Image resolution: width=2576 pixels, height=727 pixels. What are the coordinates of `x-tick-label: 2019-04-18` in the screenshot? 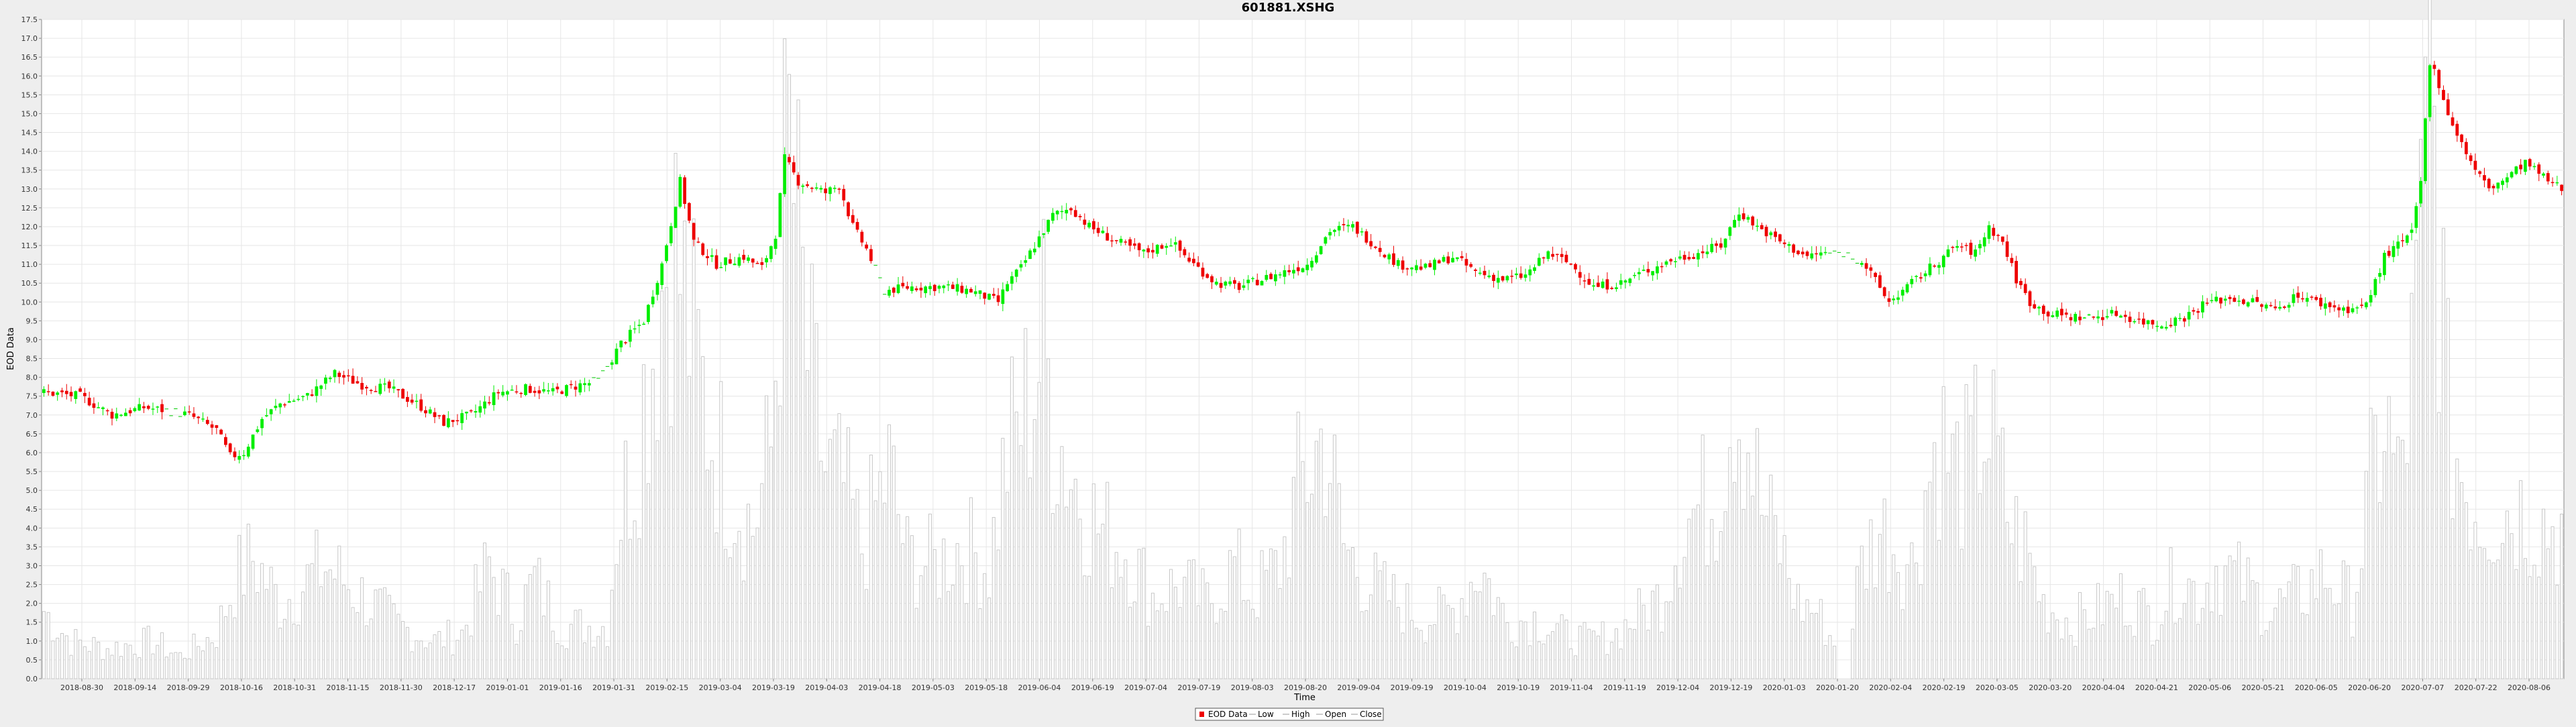 It's located at (880, 687).